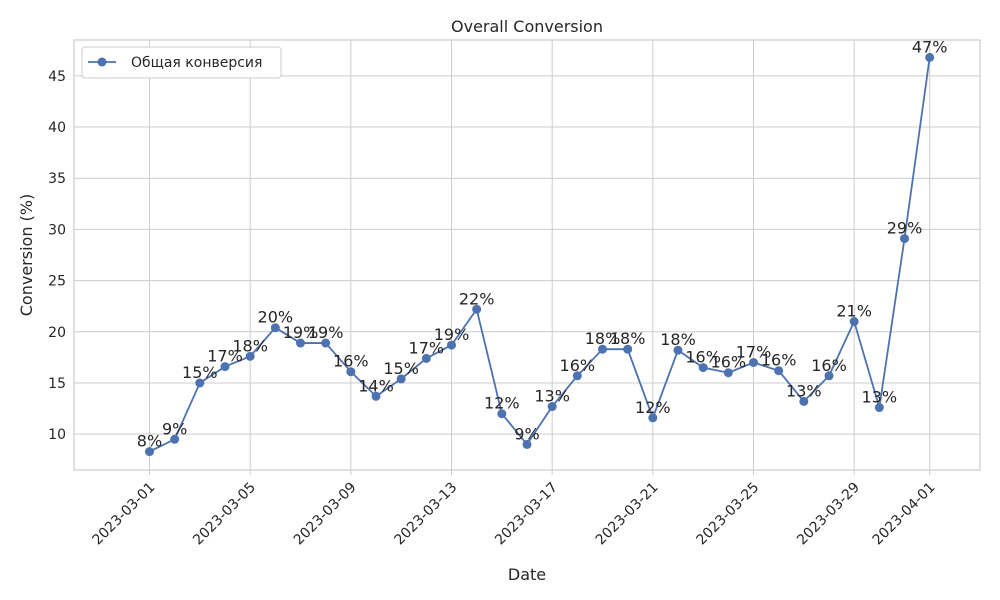  Describe the element at coordinates (57, 384) in the screenshot. I see `y-tick-label: 15` at that location.